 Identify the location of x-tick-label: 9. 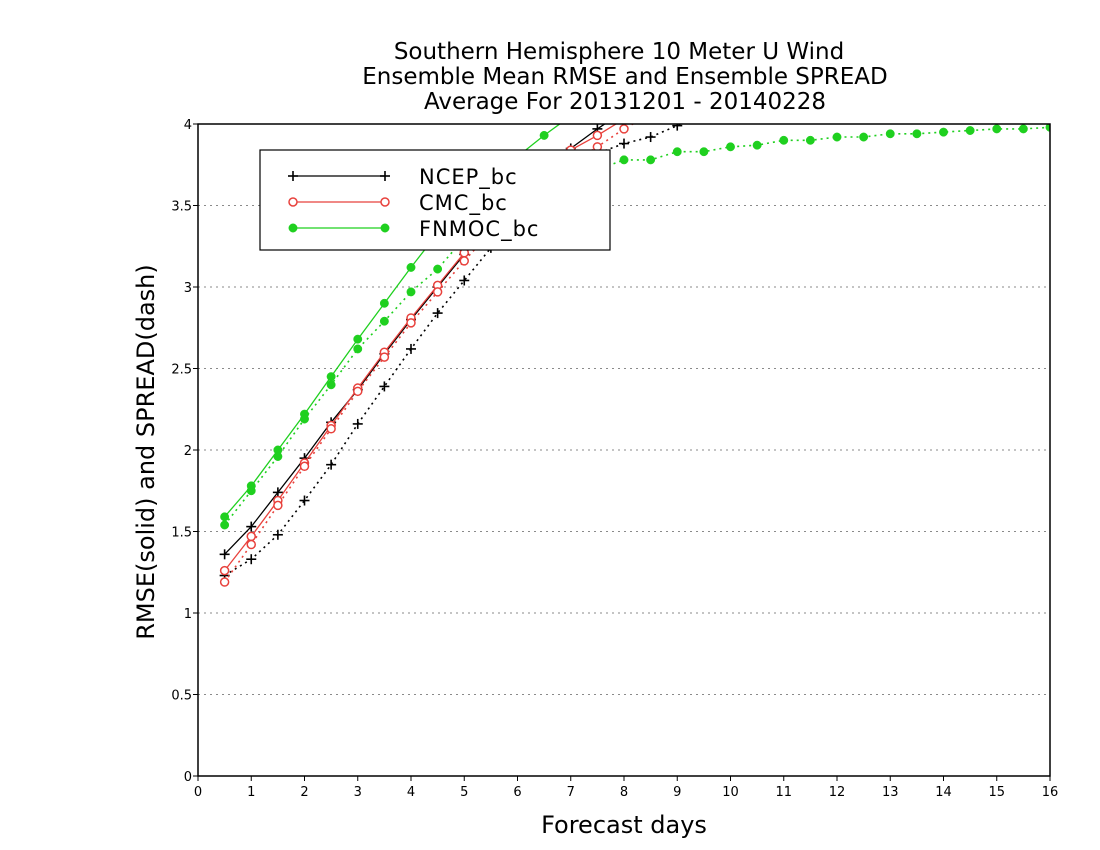
(677, 792).